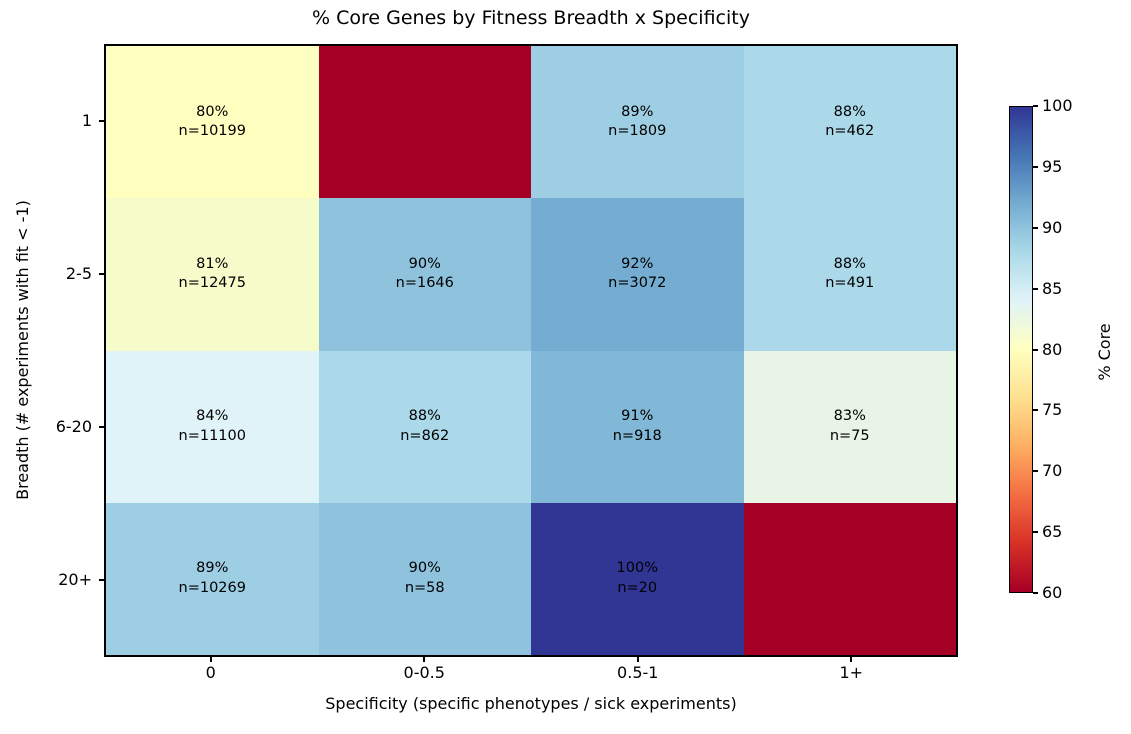  What do you see at coordinates (637, 274) in the screenshot?
I see `heatmap-cell-r1c2: 92% n=3072` at bounding box center [637, 274].